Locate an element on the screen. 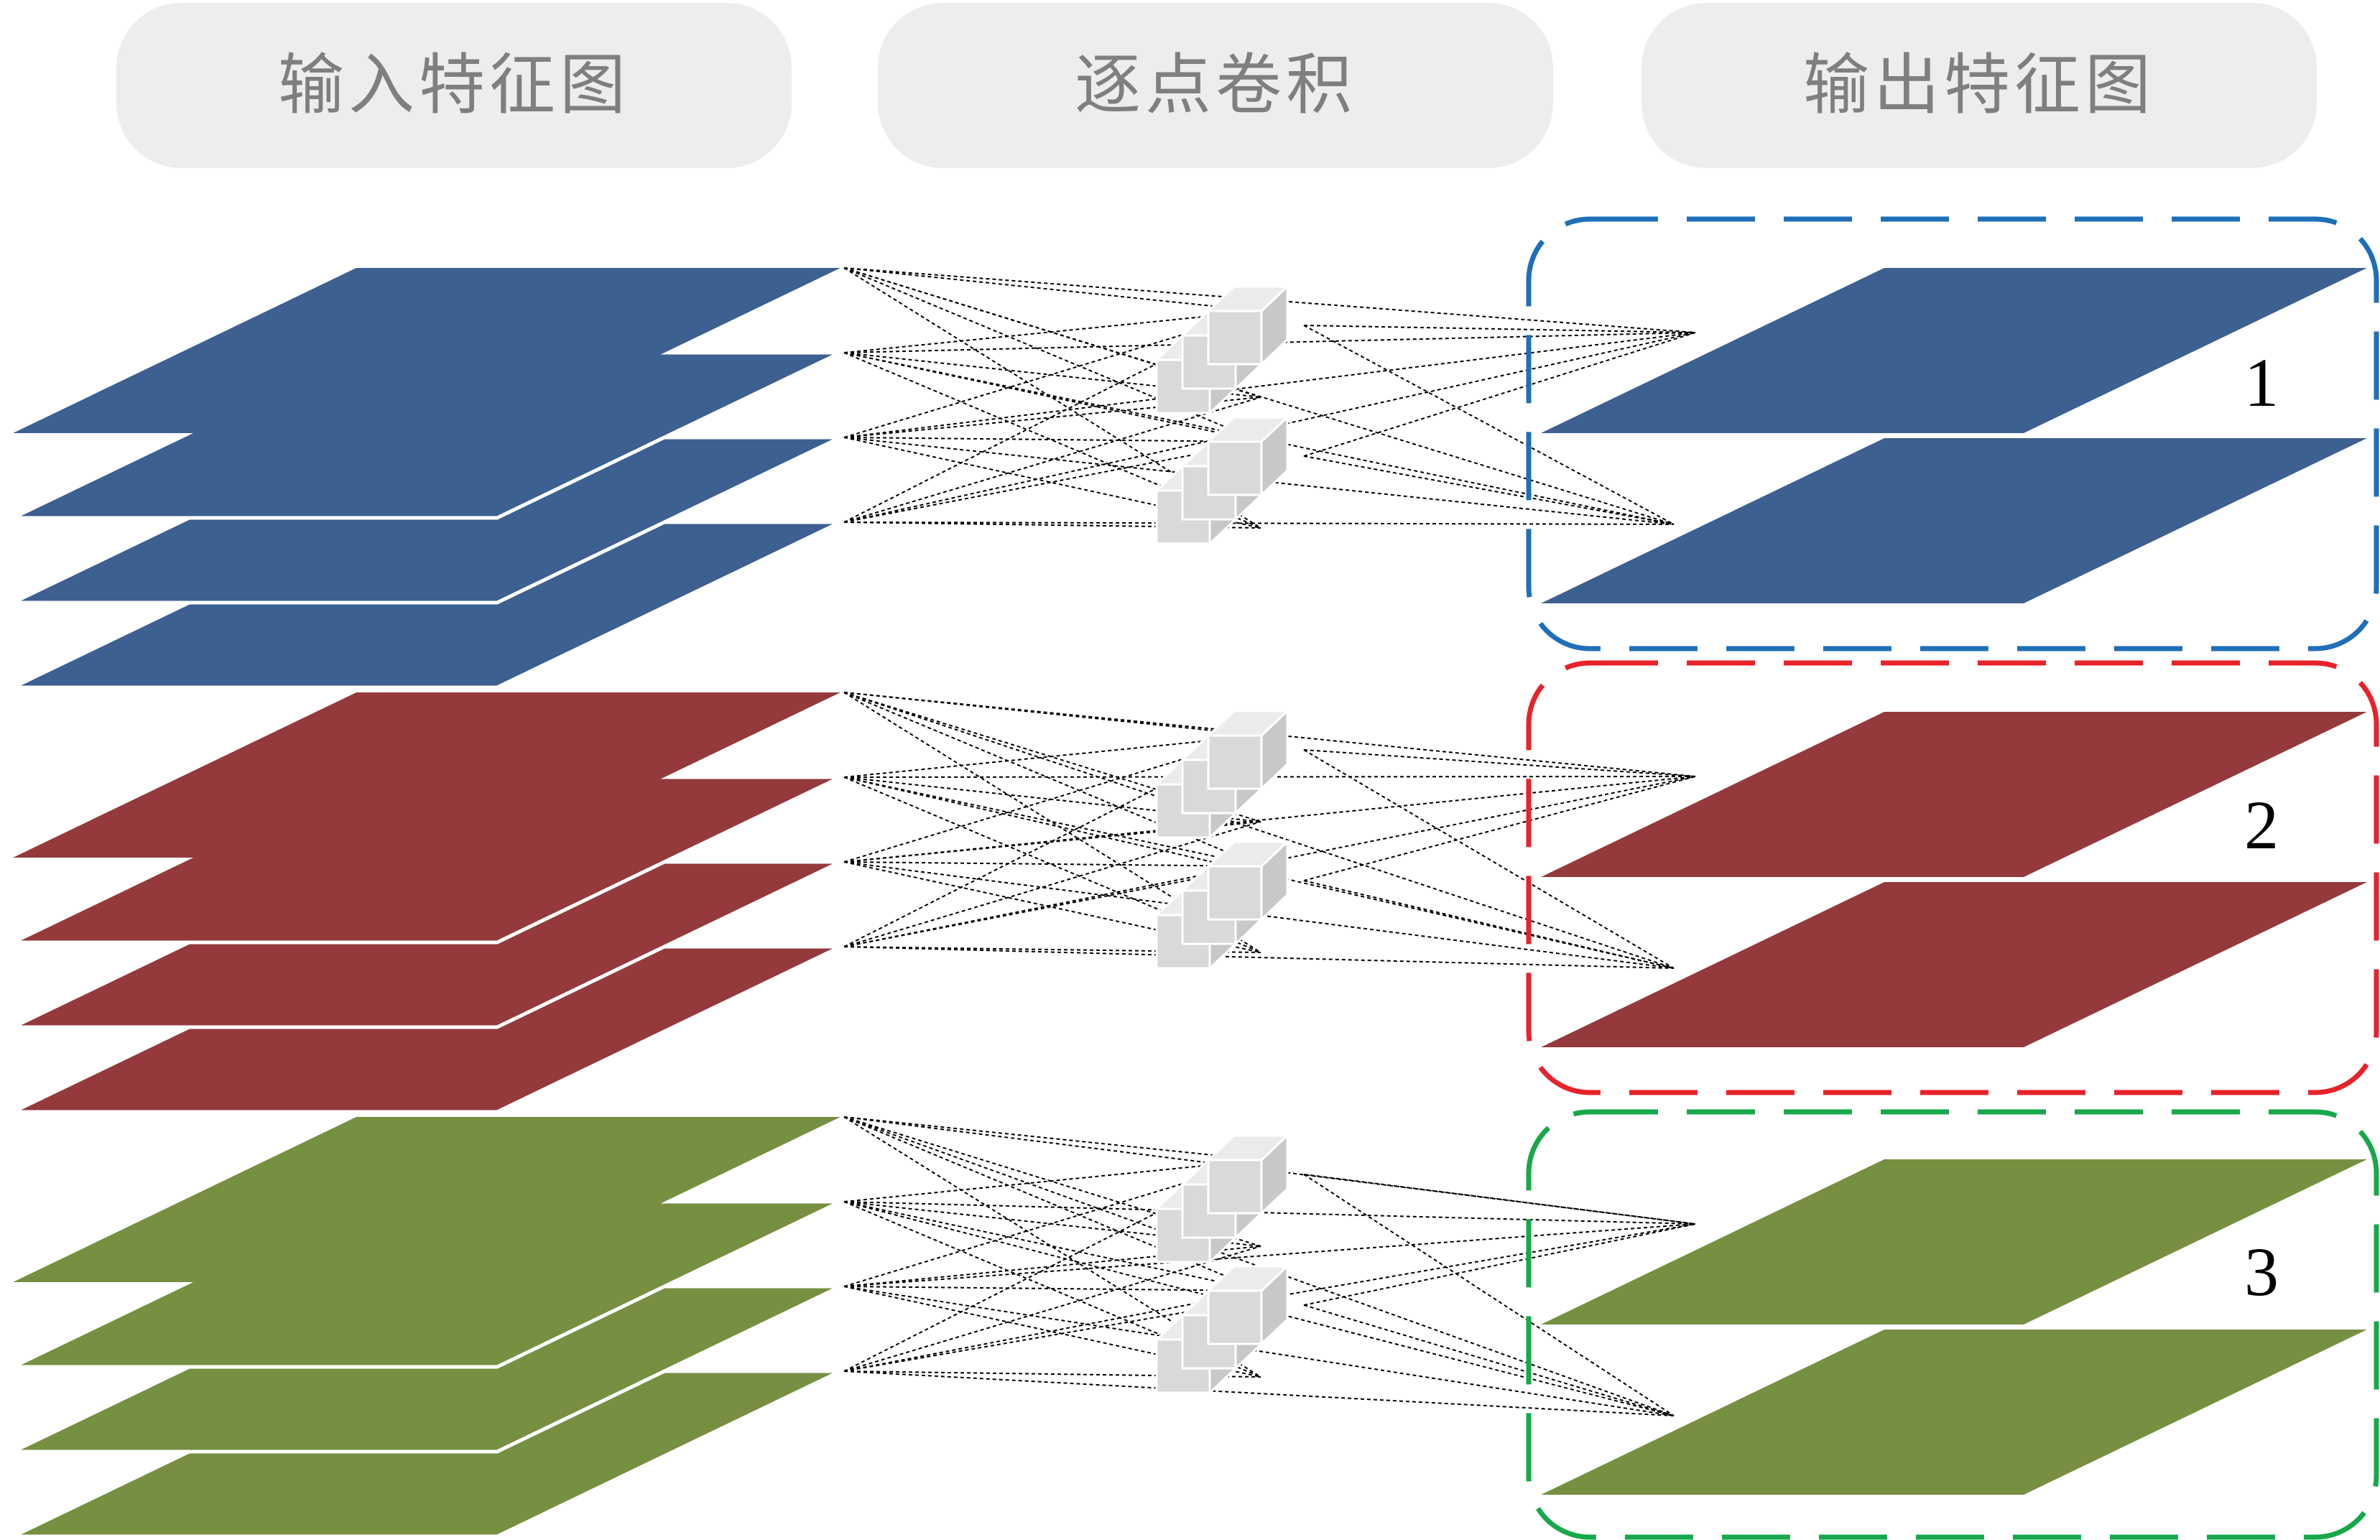 The height and width of the screenshot is (1540, 2380). header-conv-label: 逐点卷积 is located at coordinates (1215, 85).